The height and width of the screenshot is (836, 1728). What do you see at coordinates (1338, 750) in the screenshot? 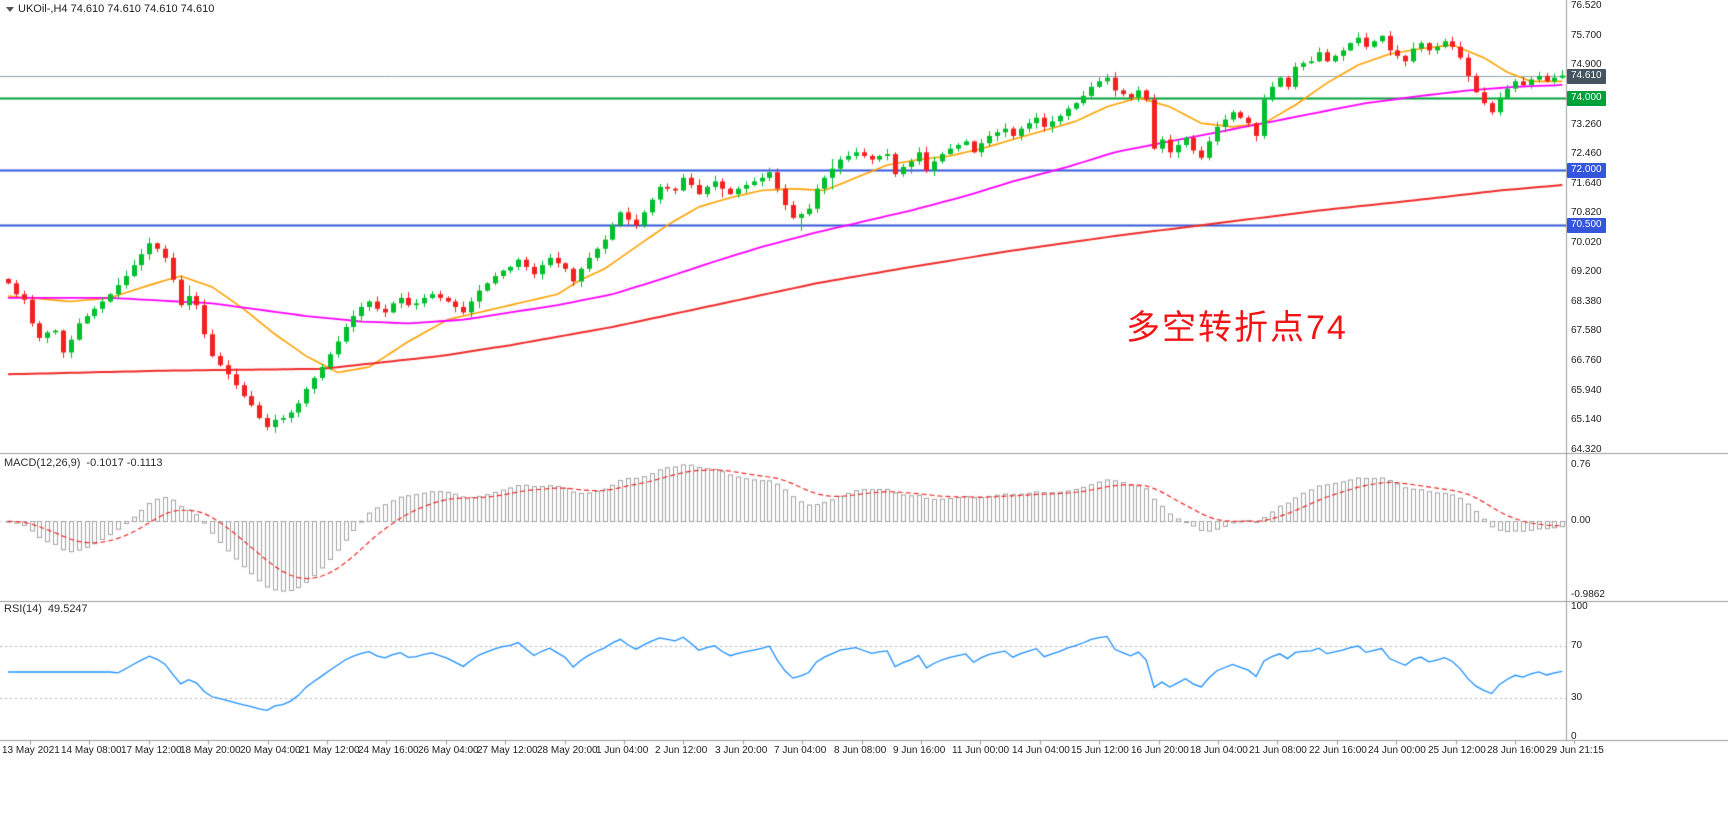
I see `time-axis-label: 22 Jun 16:00` at bounding box center [1338, 750].